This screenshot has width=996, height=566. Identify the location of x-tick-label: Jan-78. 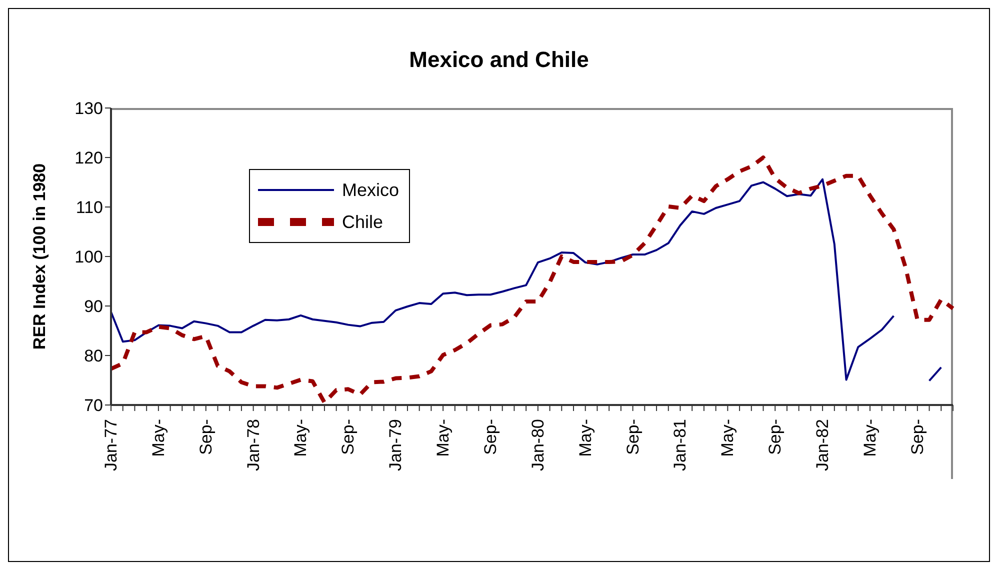
(253, 445).